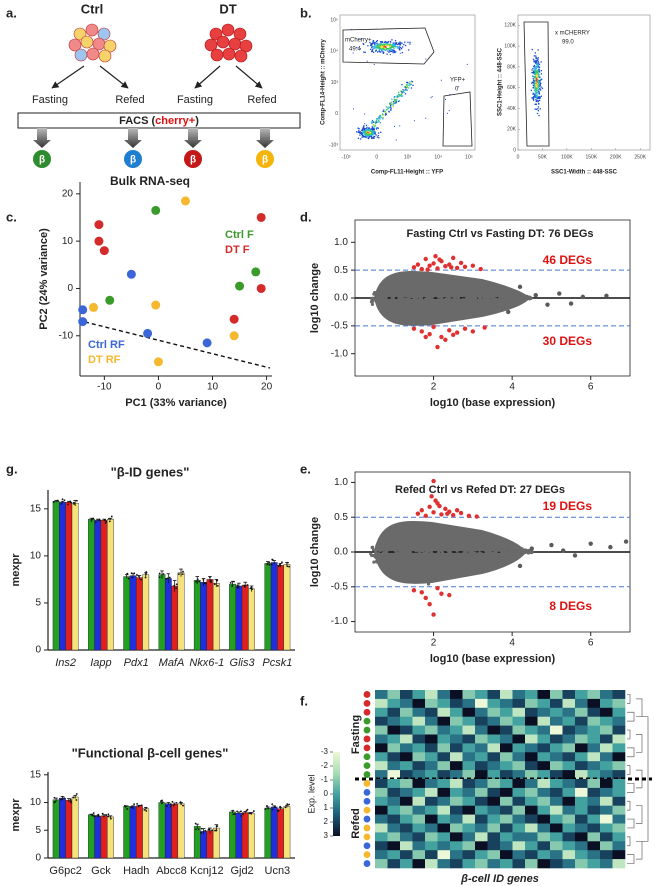 The width and height of the screenshot is (655, 886). What do you see at coordinates (175, 121) in the screenshot?
I see `facs-highlight: cherry+` at bounding box center [175, 121].